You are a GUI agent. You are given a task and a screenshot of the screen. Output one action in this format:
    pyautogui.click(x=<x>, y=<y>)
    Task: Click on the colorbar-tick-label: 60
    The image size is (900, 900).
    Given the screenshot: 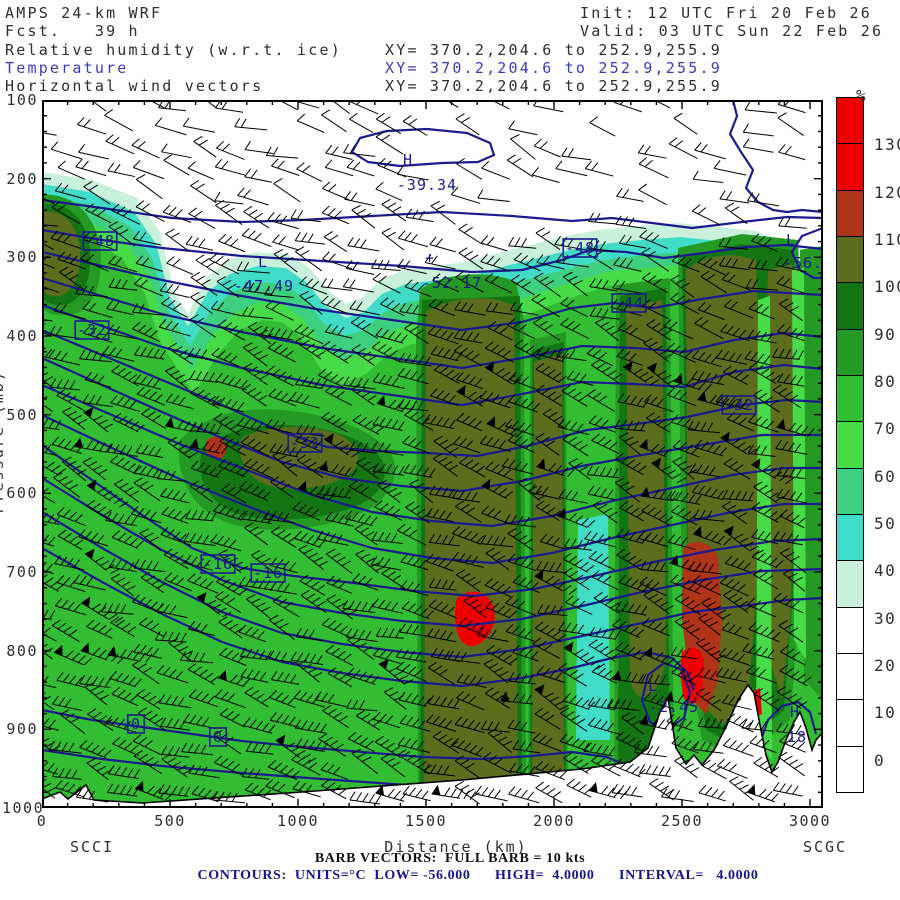 What is the action you would take?
    pyautogui.click(x=885, y=476)
    